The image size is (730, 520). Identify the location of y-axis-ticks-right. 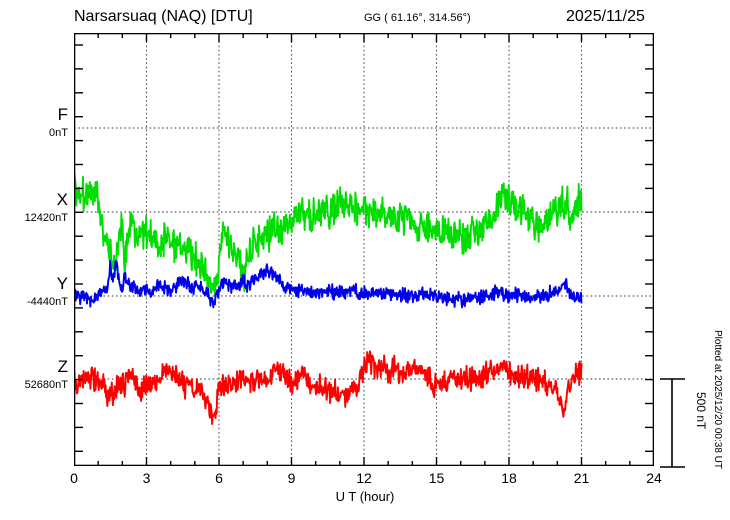
(649, 248).